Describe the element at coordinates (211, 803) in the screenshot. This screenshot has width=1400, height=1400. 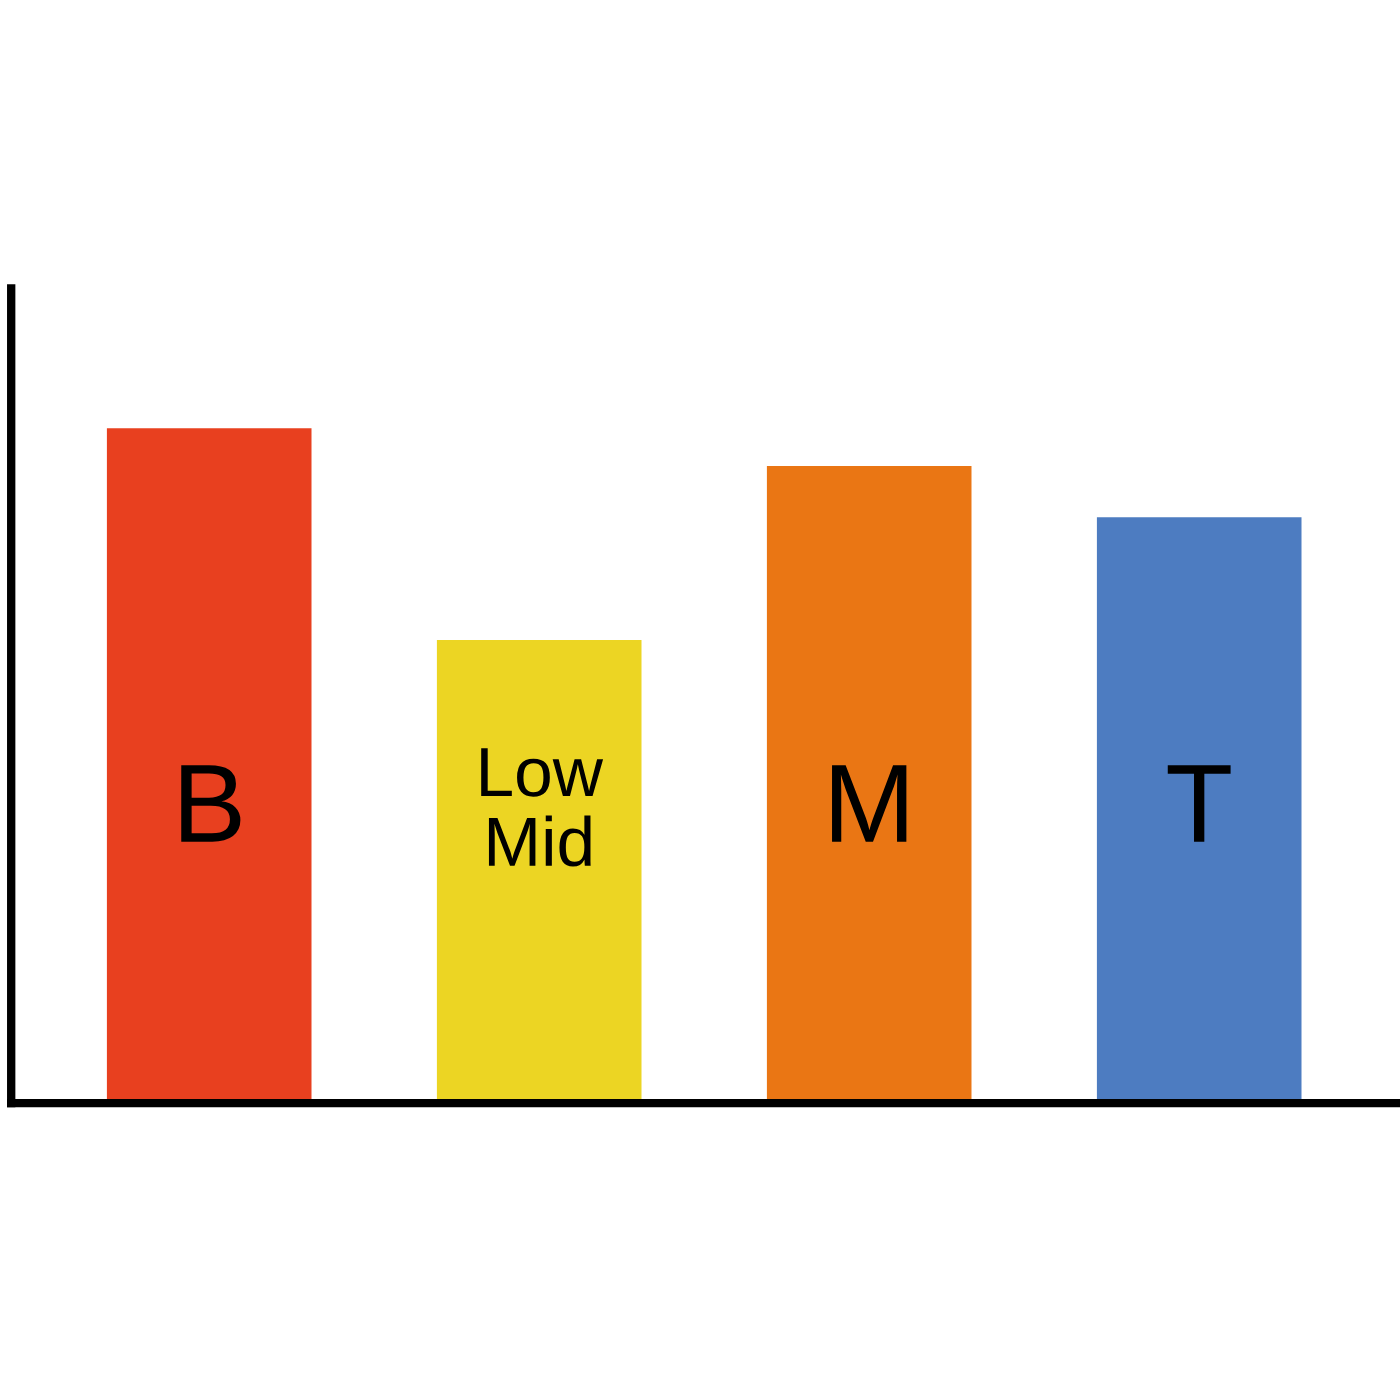
I see `x-tick-label: B` at that location.